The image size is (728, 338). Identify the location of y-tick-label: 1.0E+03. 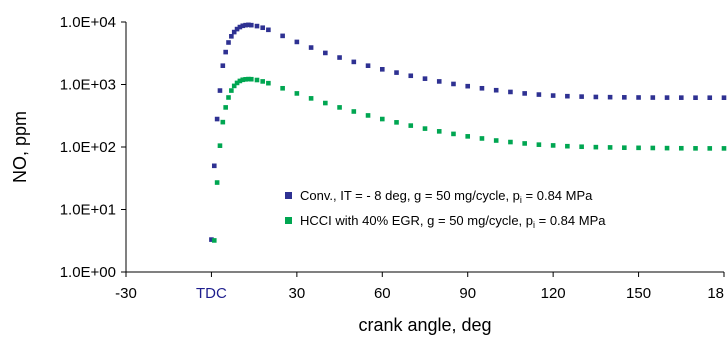
(88, 85).